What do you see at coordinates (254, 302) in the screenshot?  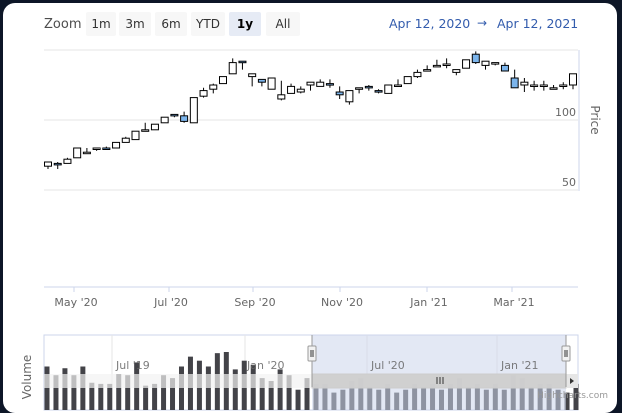 I see `x-tick-label: Sep '20` at bounding box center [254, 302].